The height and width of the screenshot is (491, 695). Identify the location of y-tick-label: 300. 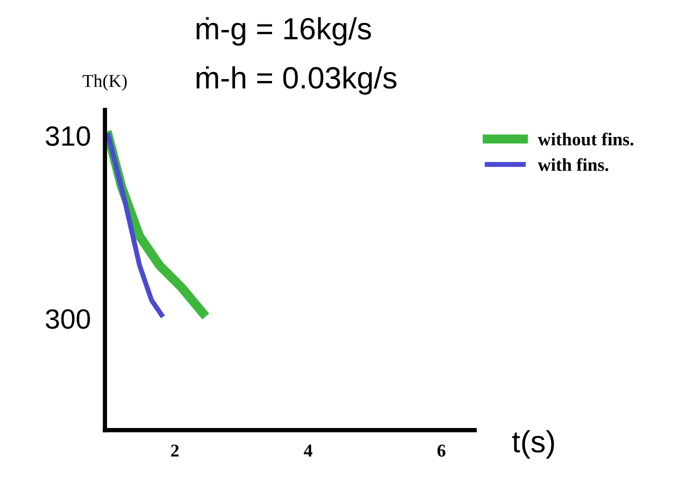
(68, 319).